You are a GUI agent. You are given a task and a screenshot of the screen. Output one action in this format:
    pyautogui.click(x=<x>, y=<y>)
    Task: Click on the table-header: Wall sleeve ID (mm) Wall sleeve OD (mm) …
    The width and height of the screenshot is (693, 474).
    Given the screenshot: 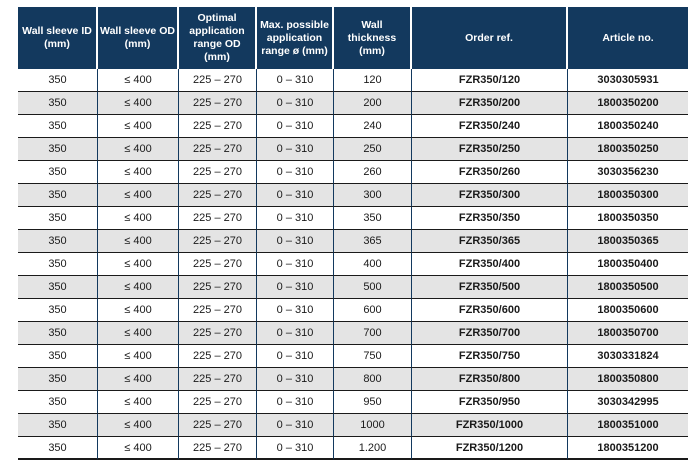 What is the action you would take?
    pyautogui.click(x=353, y=38)
    